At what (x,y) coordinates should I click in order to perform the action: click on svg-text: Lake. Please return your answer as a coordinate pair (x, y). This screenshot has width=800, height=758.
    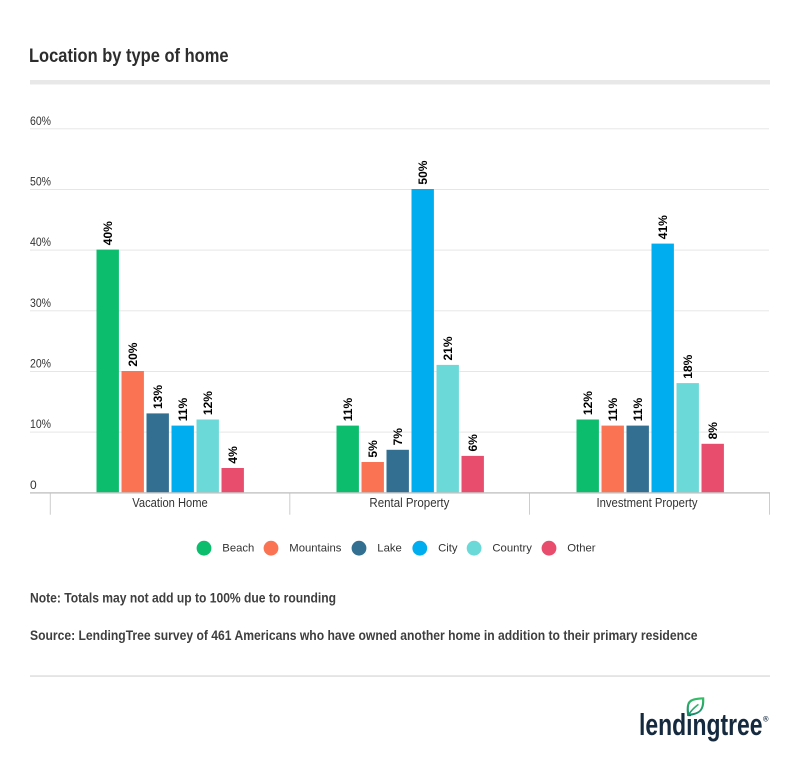
    Looking at the image, I should click on (389, 549).